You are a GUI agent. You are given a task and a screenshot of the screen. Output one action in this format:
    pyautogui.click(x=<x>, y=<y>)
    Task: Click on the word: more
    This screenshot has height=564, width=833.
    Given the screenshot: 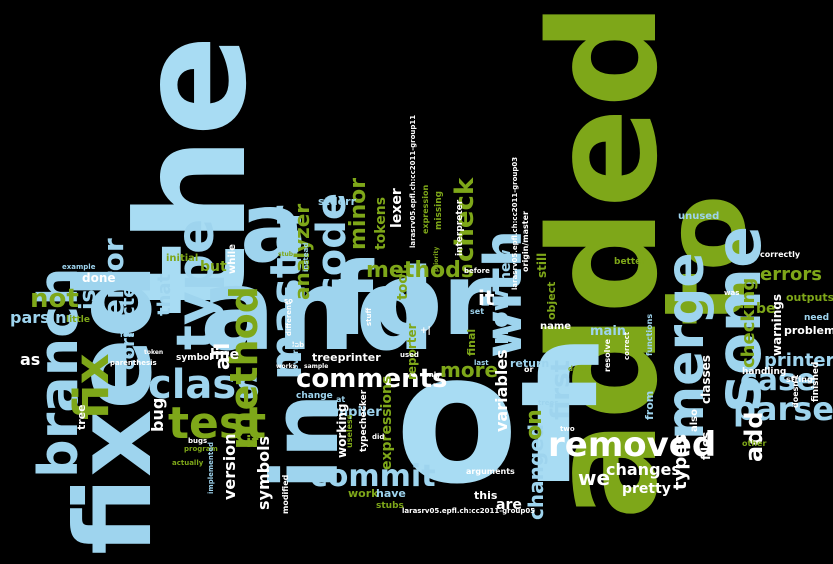 What is the action you would take?
    pyautogui.click(x=469, y=370)
    